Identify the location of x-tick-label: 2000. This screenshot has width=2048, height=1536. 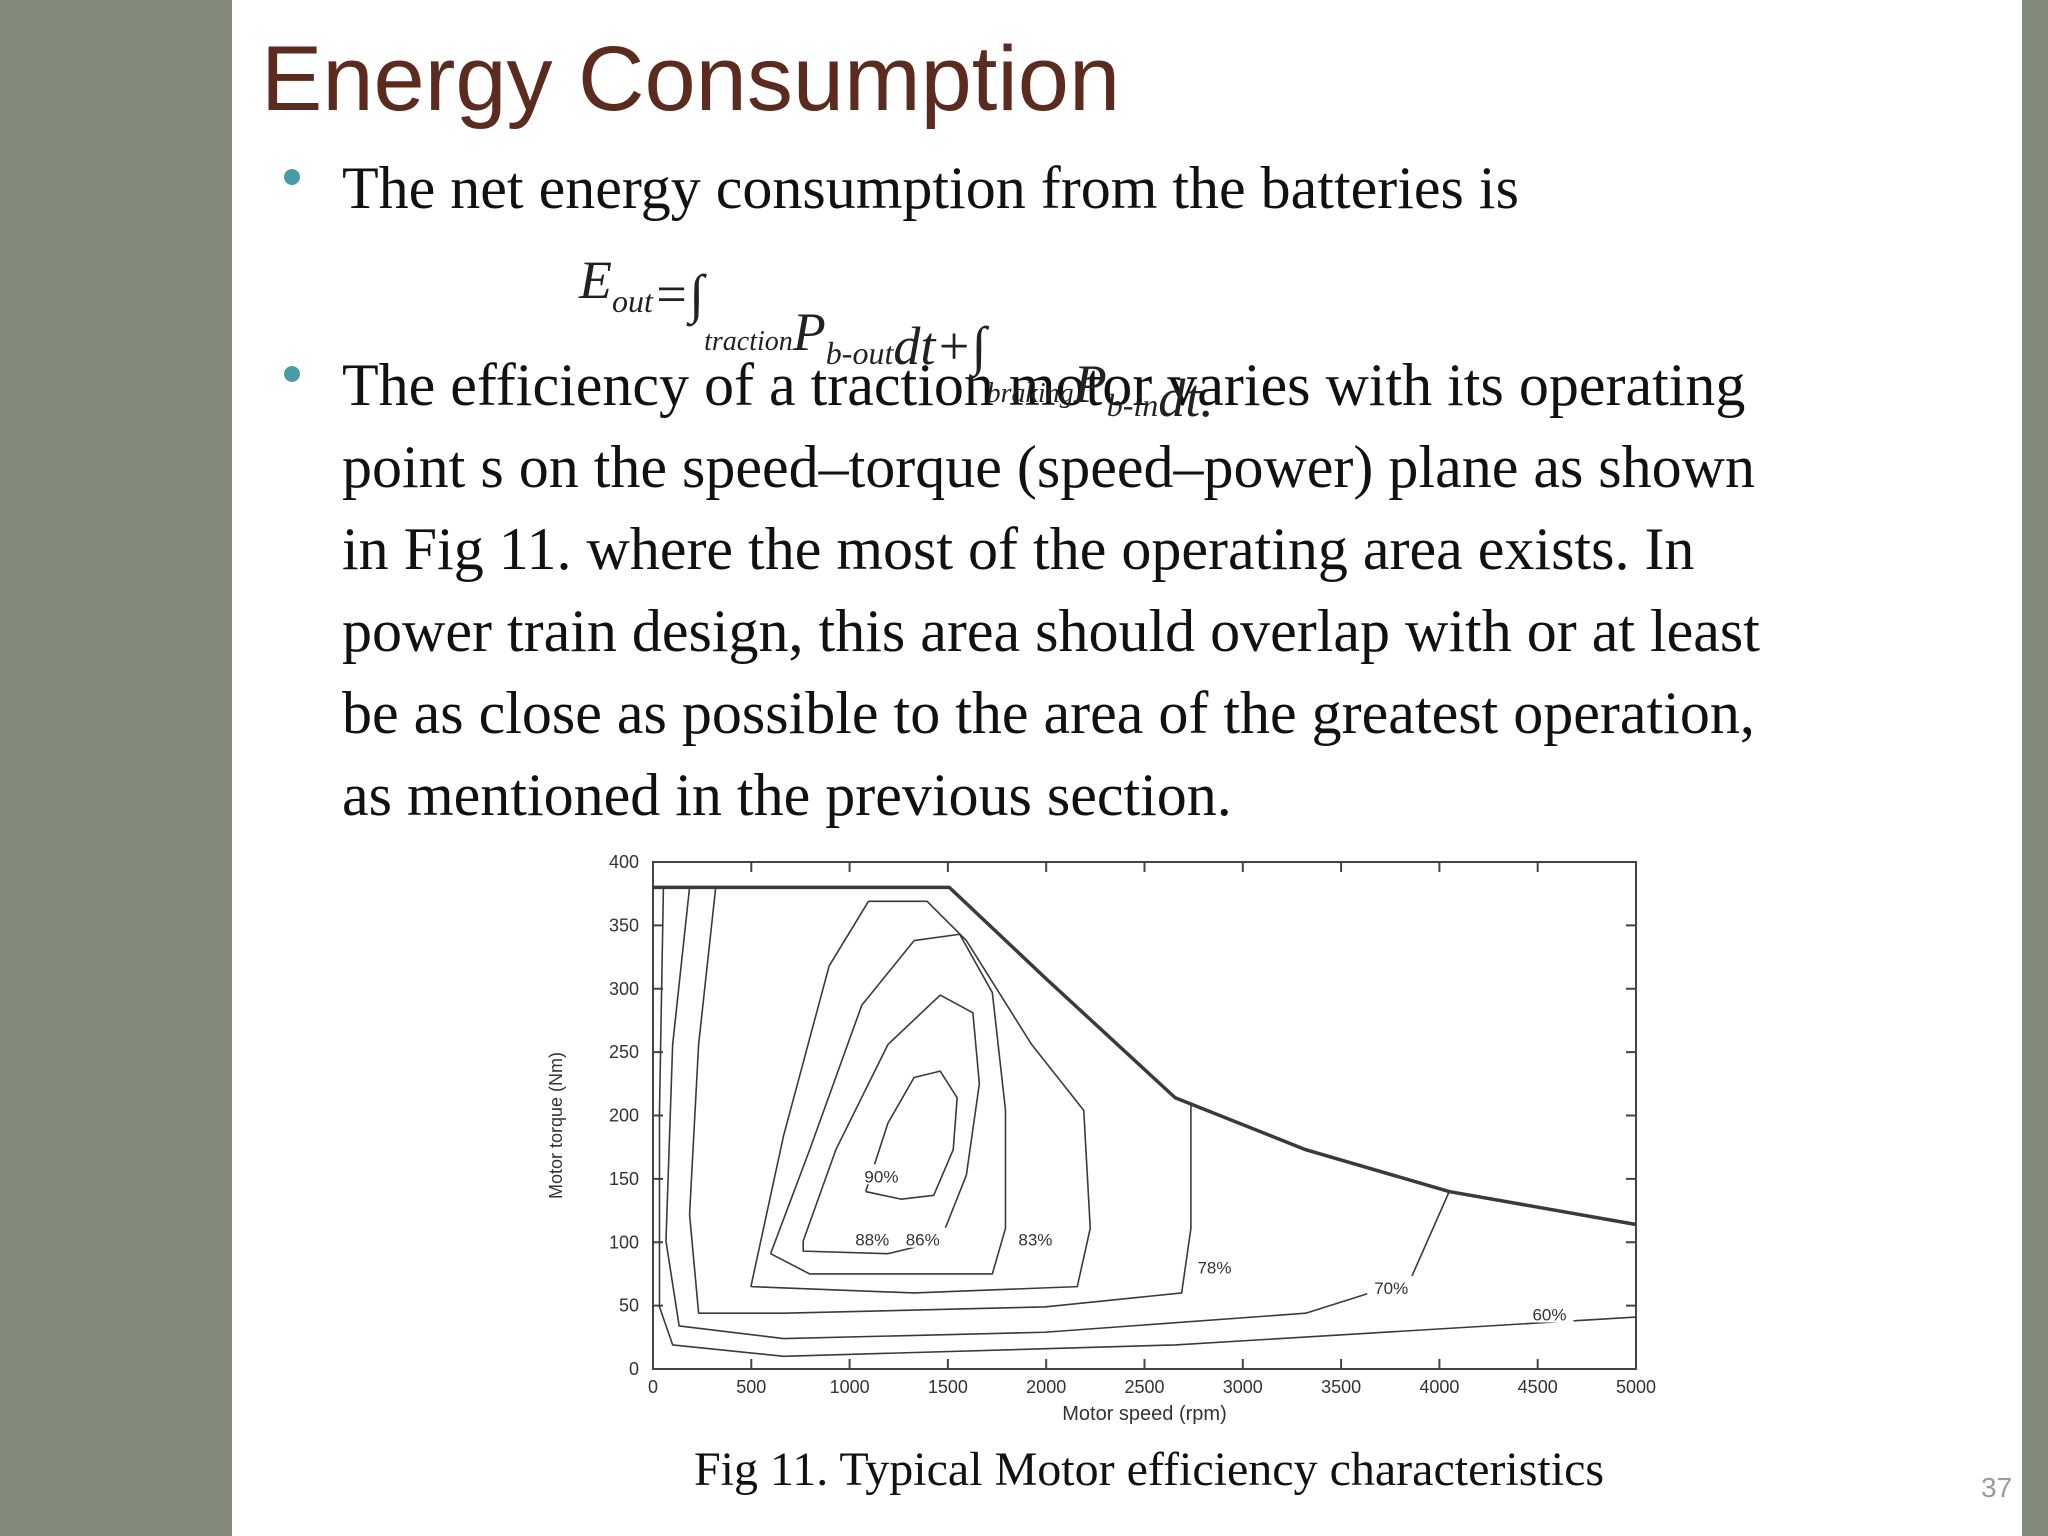
(1046, 1387).